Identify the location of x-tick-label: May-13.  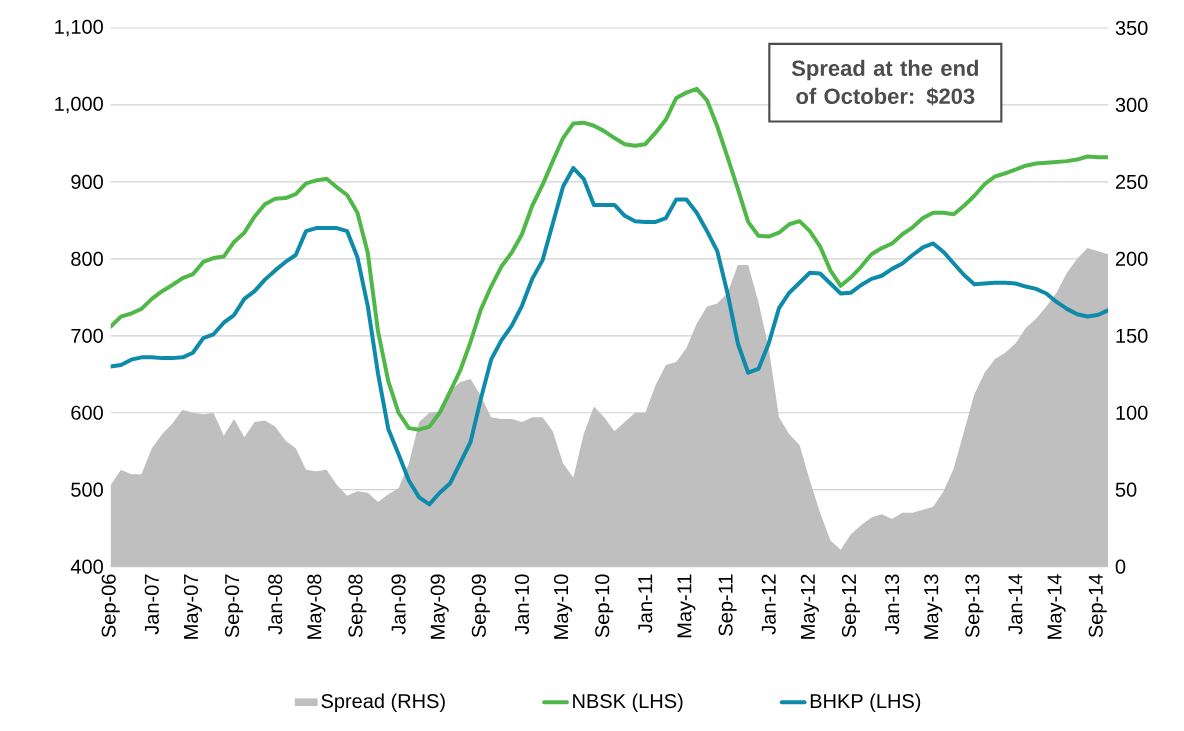
(933, 606).